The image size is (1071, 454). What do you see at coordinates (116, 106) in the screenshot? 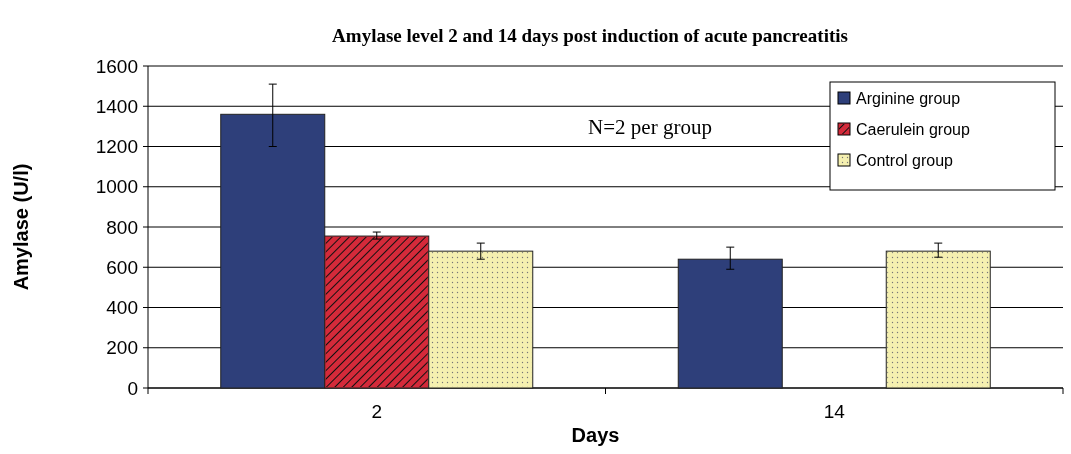
I see `y-tick-label: 1400` at bounding box center [116, 106].